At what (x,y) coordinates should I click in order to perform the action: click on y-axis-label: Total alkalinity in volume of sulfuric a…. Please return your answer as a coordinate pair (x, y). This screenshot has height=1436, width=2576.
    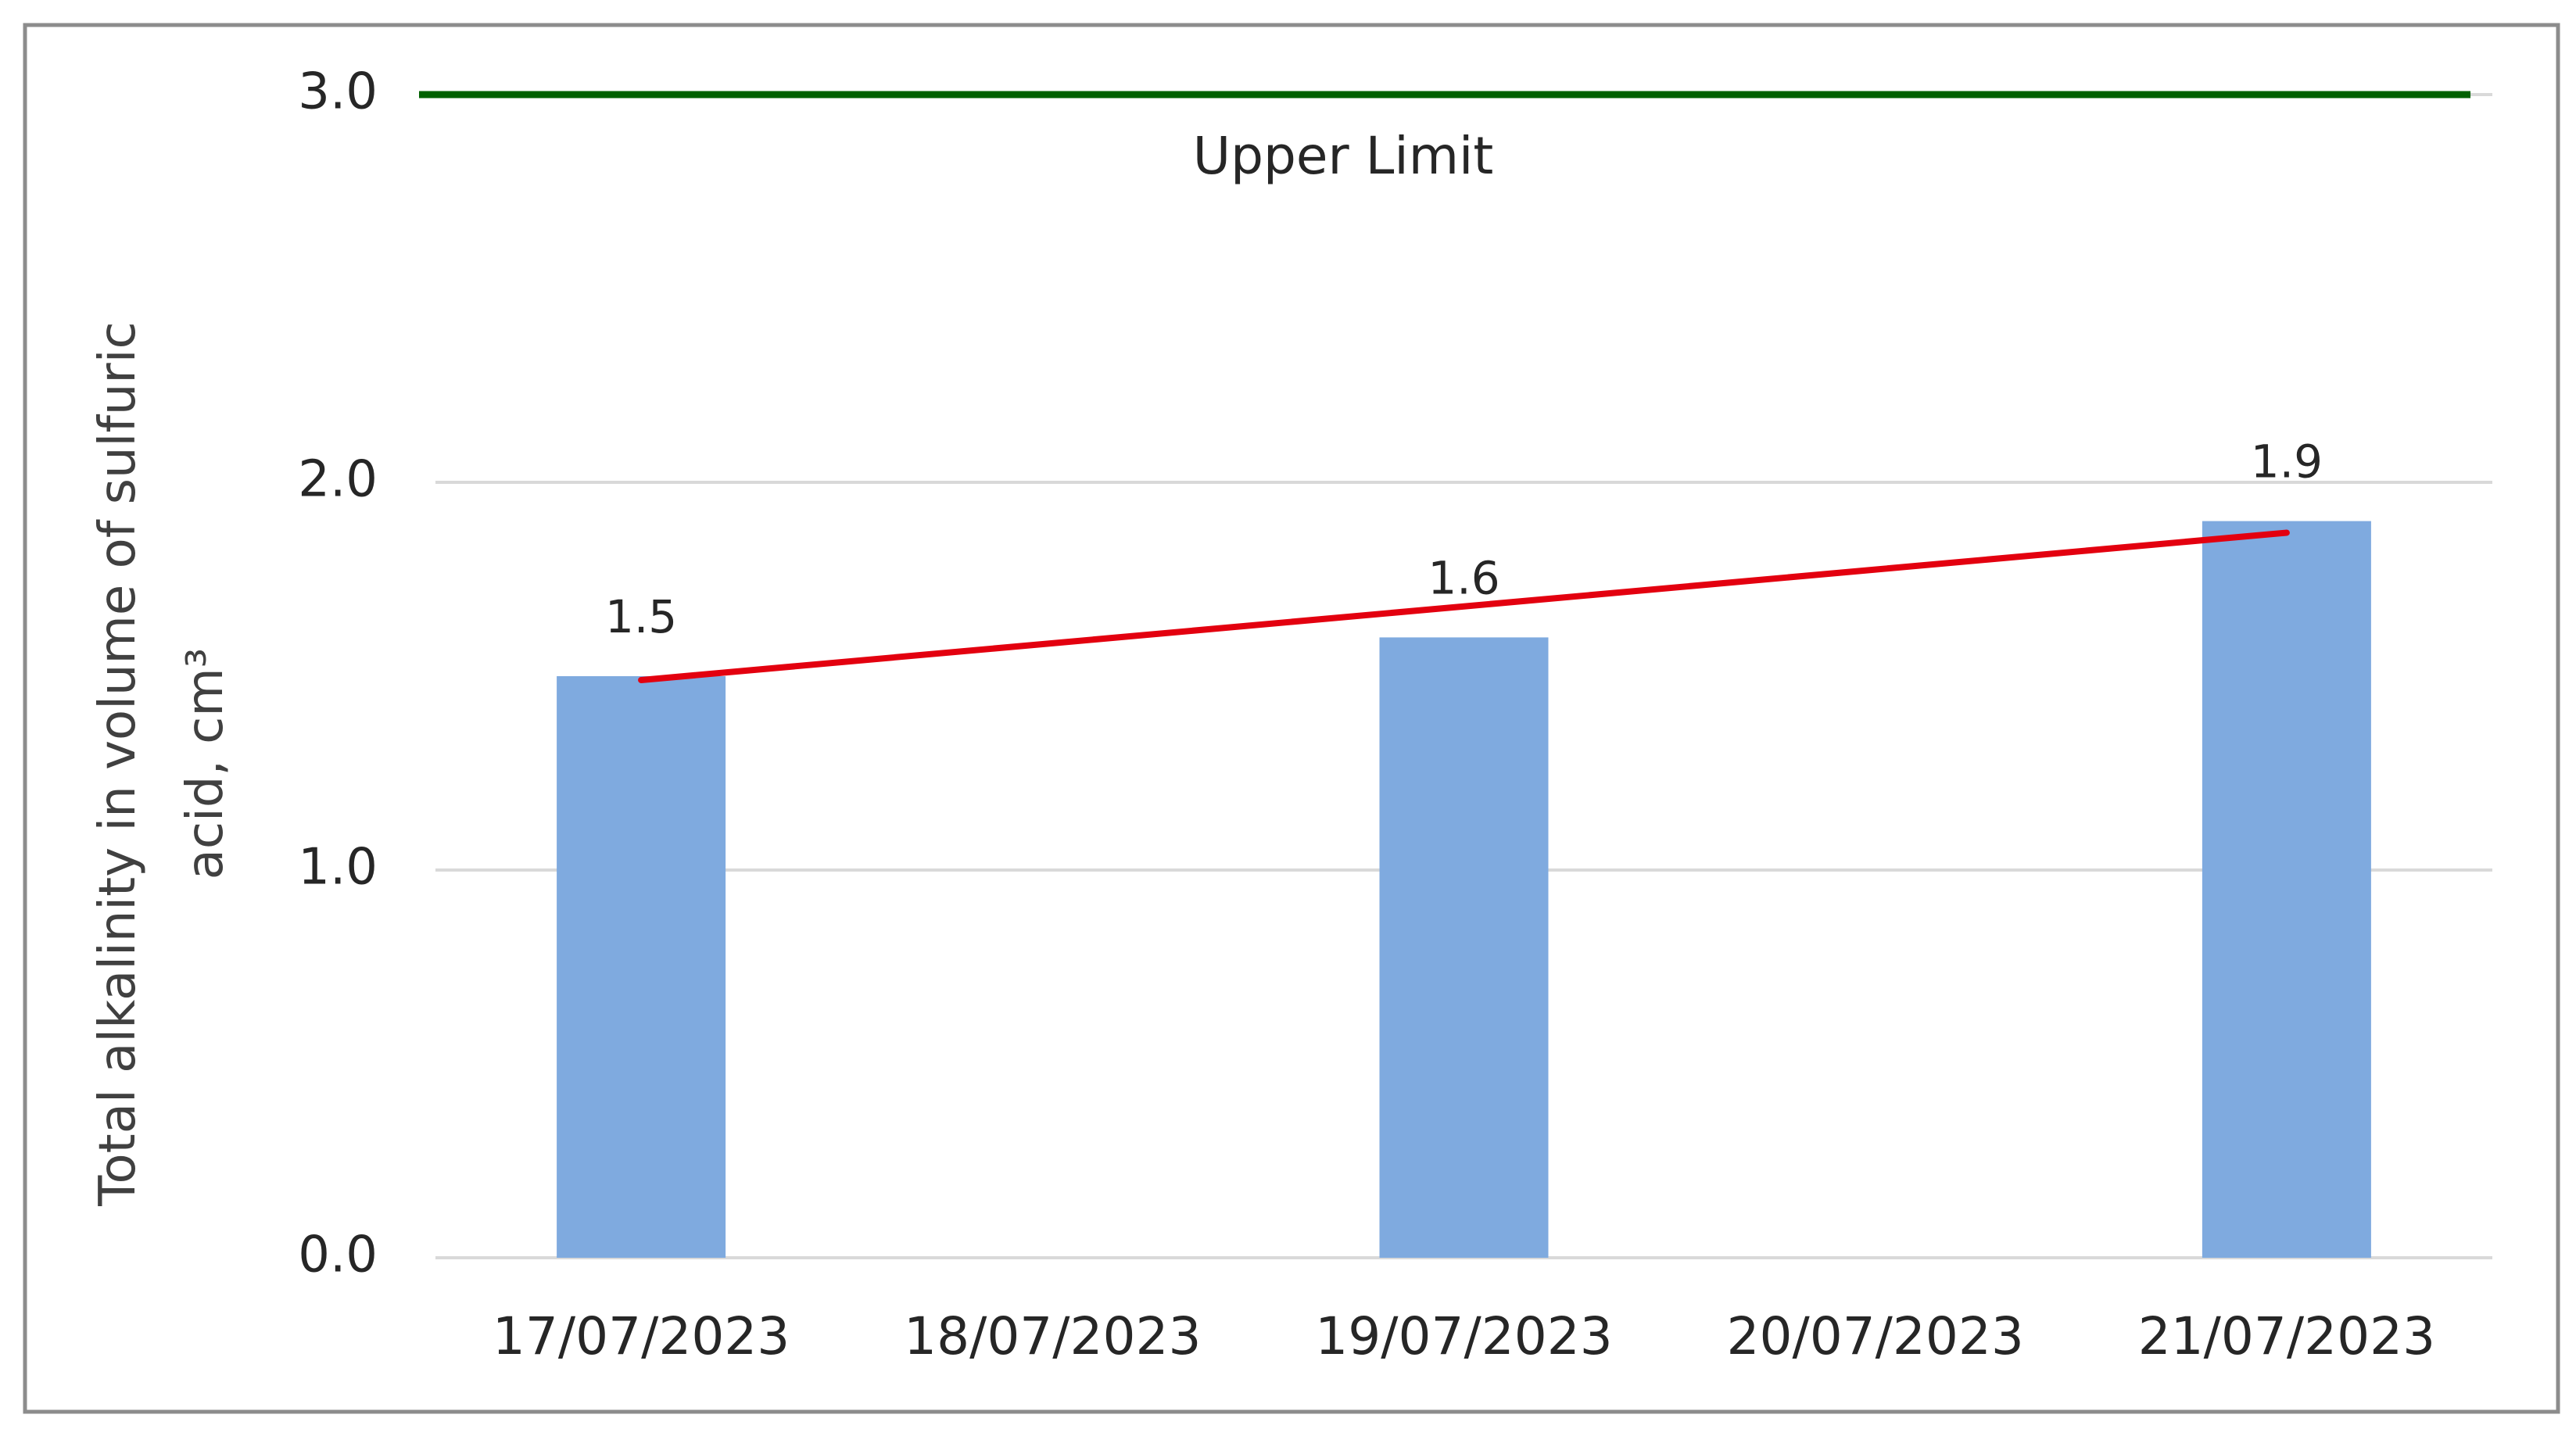
    Looking at the image, I should click on (162, 763).